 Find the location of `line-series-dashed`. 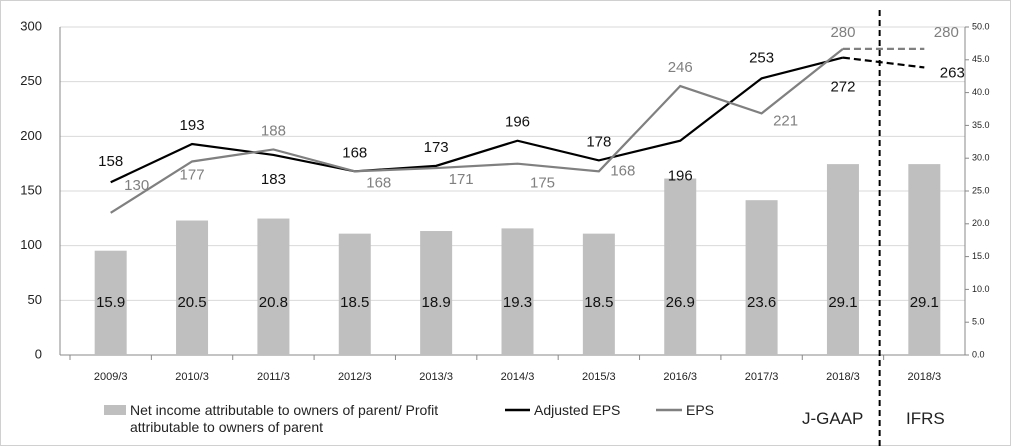

line-series-dashed is located at coordinates (883, 62).